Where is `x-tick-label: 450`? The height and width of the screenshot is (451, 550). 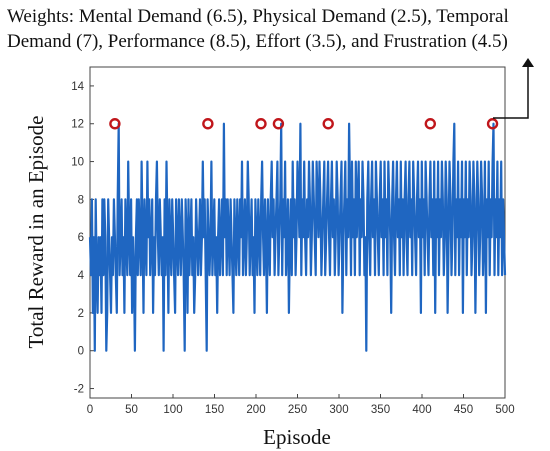
x-tick-label: 450 is located at coordinates (463, 410).